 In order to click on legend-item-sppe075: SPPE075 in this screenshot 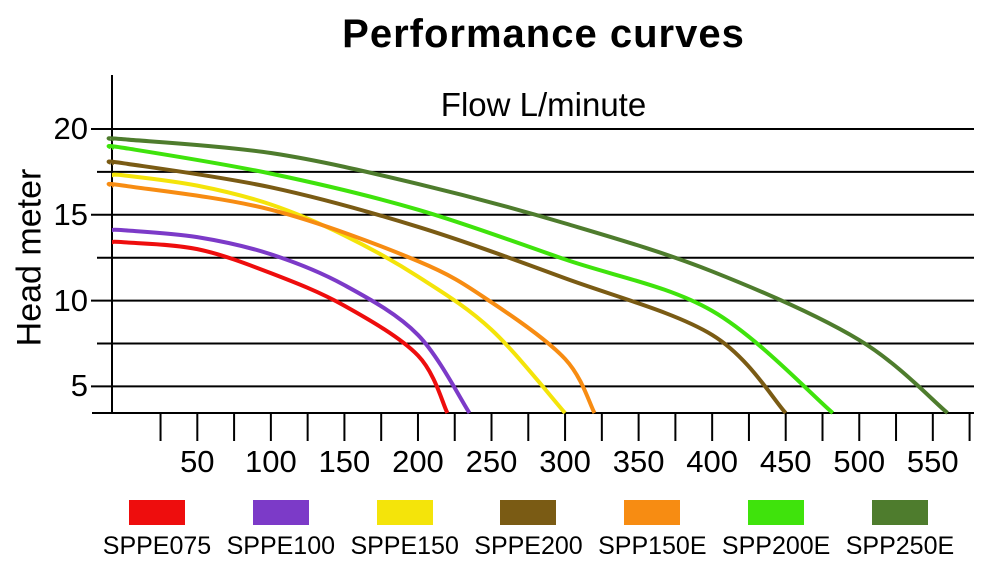, I will do `click(157, 530)`.